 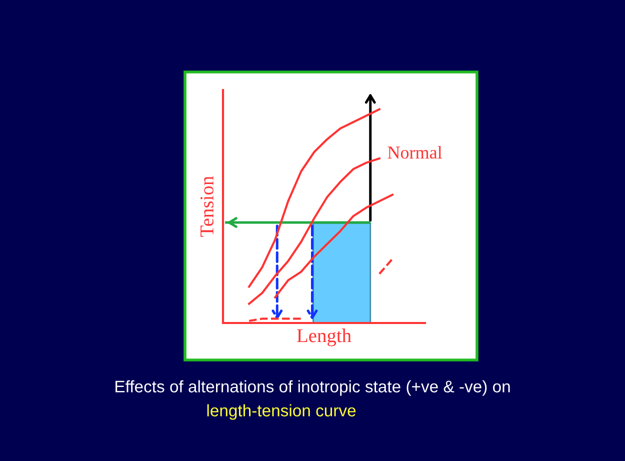 I want to click on y-axis-title: Tension, so click(x=207, y=206).